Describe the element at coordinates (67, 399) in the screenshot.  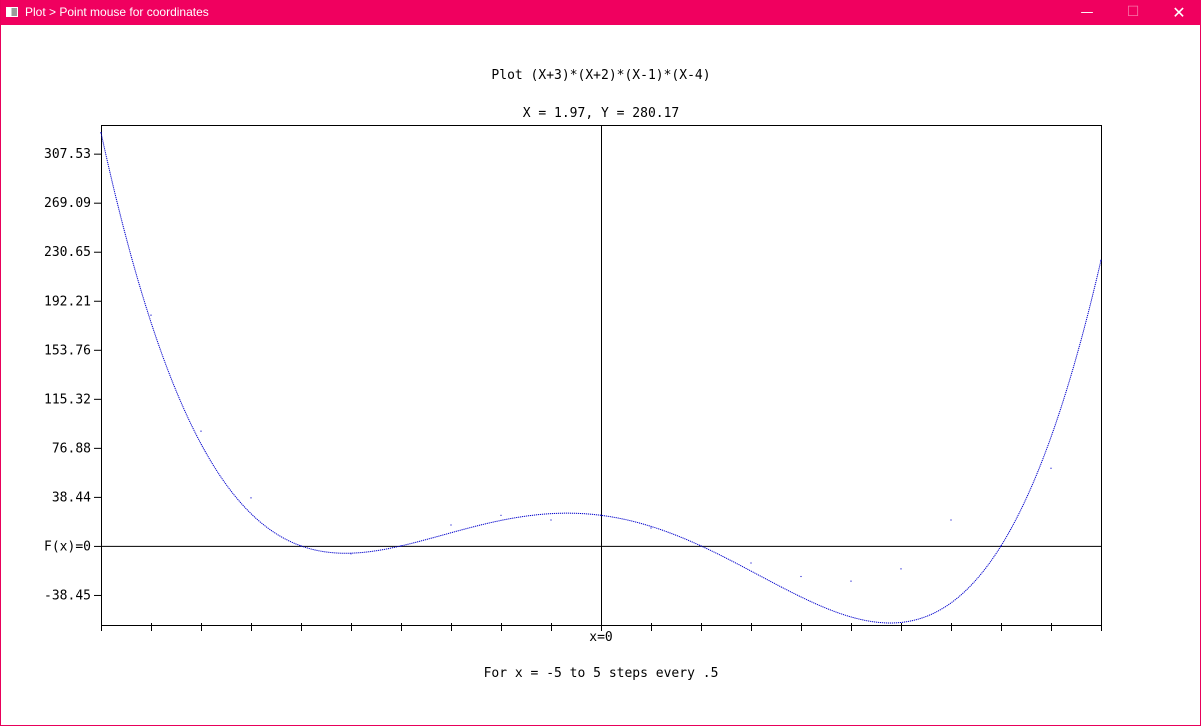
I see `y-tick-label: 115.32` at that location.